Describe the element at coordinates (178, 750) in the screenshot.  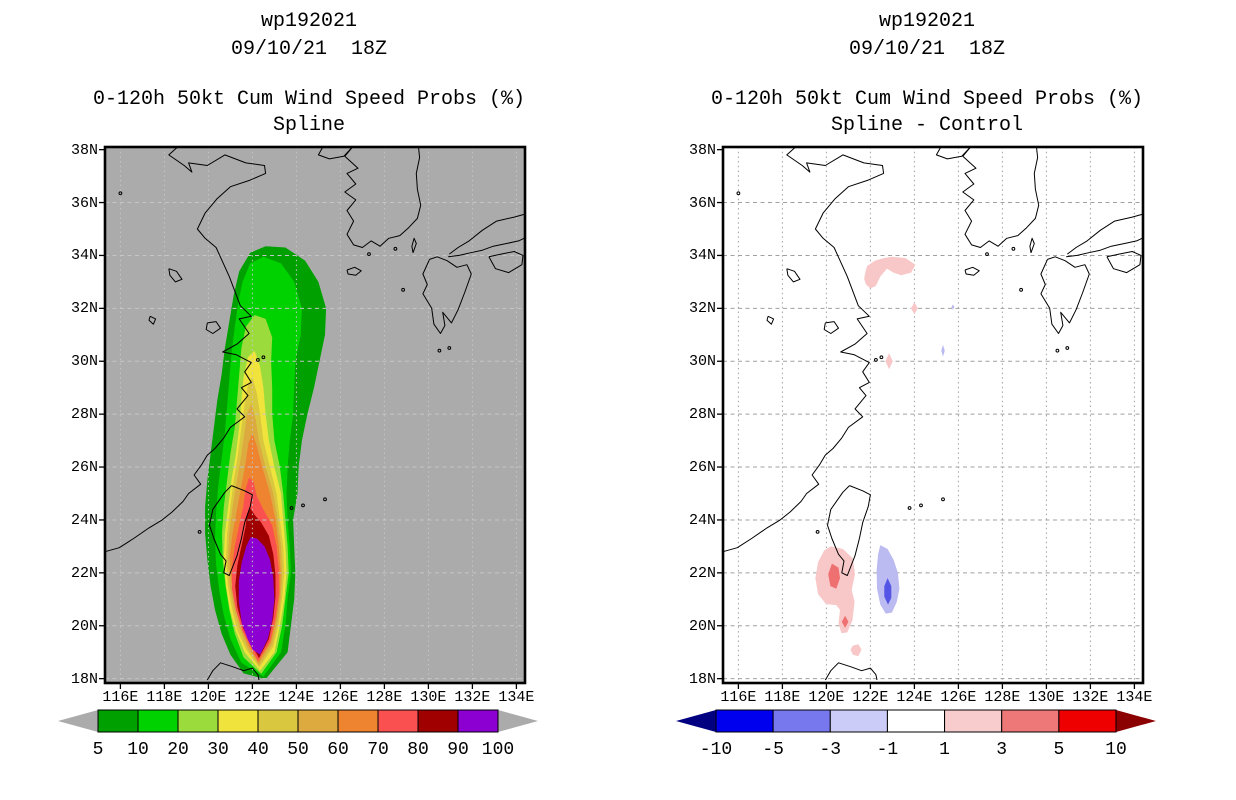
I see `colorbar-tick-label: 20` at that location.